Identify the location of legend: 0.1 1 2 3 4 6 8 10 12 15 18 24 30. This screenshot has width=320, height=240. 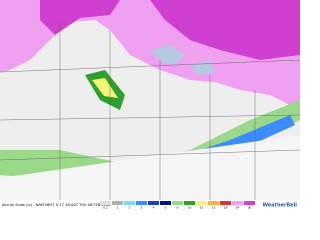
(177, 205).